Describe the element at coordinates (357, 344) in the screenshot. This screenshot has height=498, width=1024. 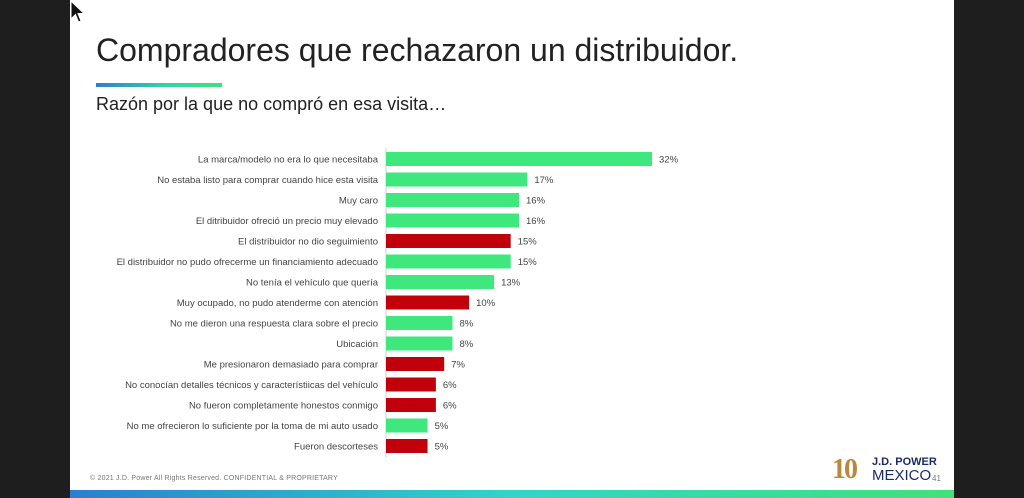
I see `category-label: Ubicación` at that location.